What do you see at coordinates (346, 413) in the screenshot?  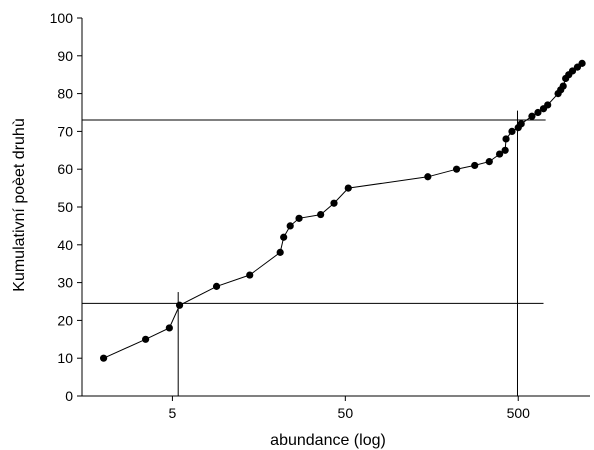 I see `x-tick-label: 50` at bounding box center [346, 413].